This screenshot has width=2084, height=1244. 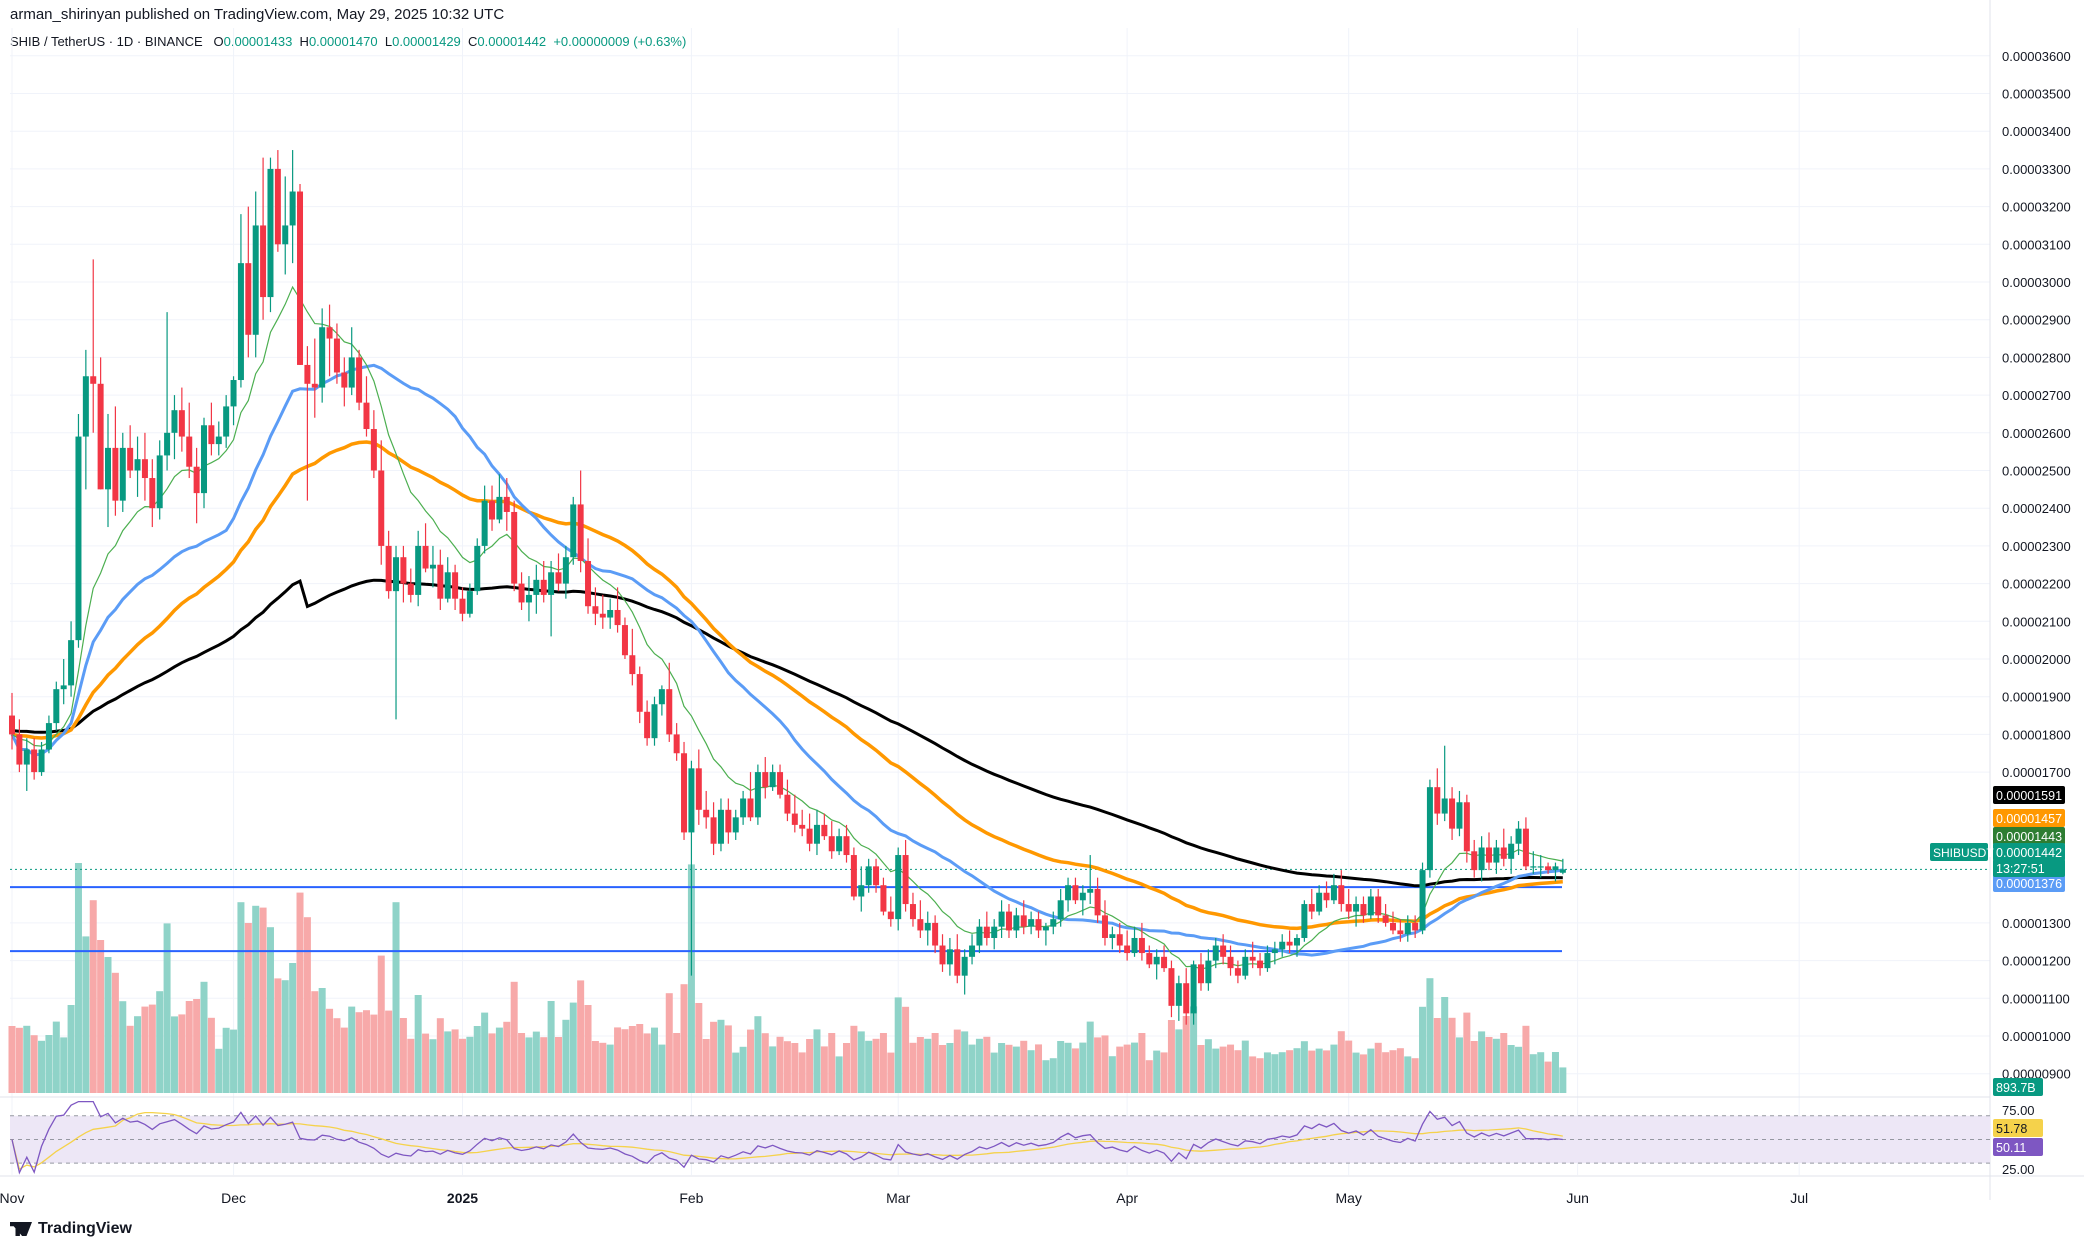 What do you see at coordinates (2036, 1074) in the screenshot?
I see `y-tick-label: 0.00000900` at bounding box center [2036, 1074].